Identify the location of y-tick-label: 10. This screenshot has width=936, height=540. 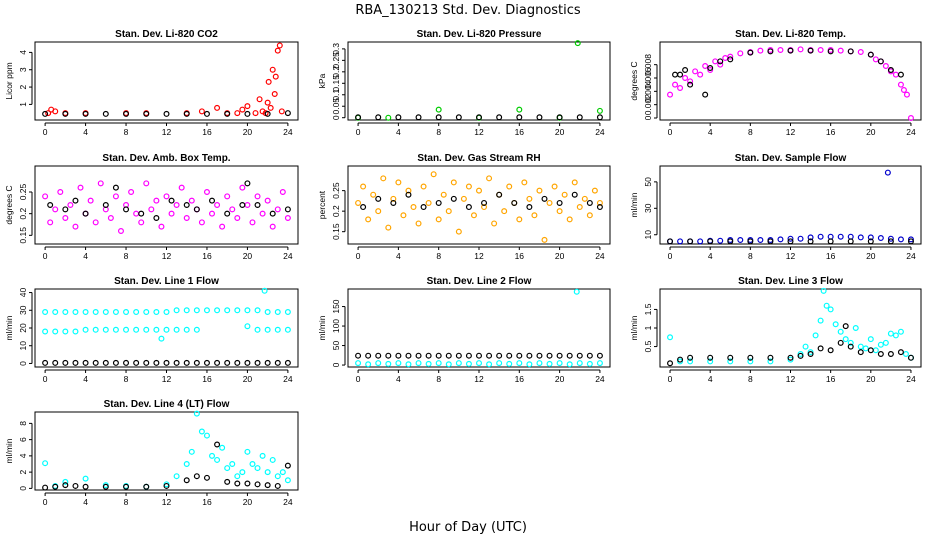
(23, 346).